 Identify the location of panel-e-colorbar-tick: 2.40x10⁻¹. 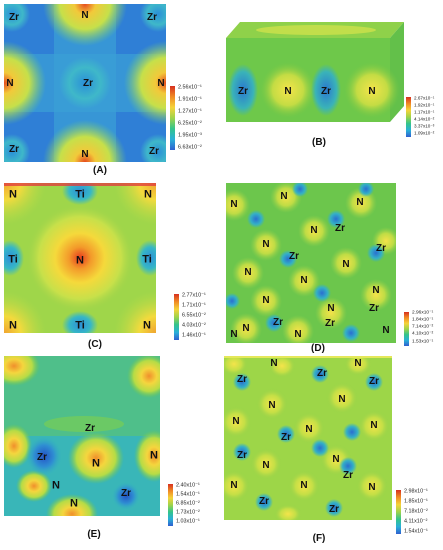
(188, 485).